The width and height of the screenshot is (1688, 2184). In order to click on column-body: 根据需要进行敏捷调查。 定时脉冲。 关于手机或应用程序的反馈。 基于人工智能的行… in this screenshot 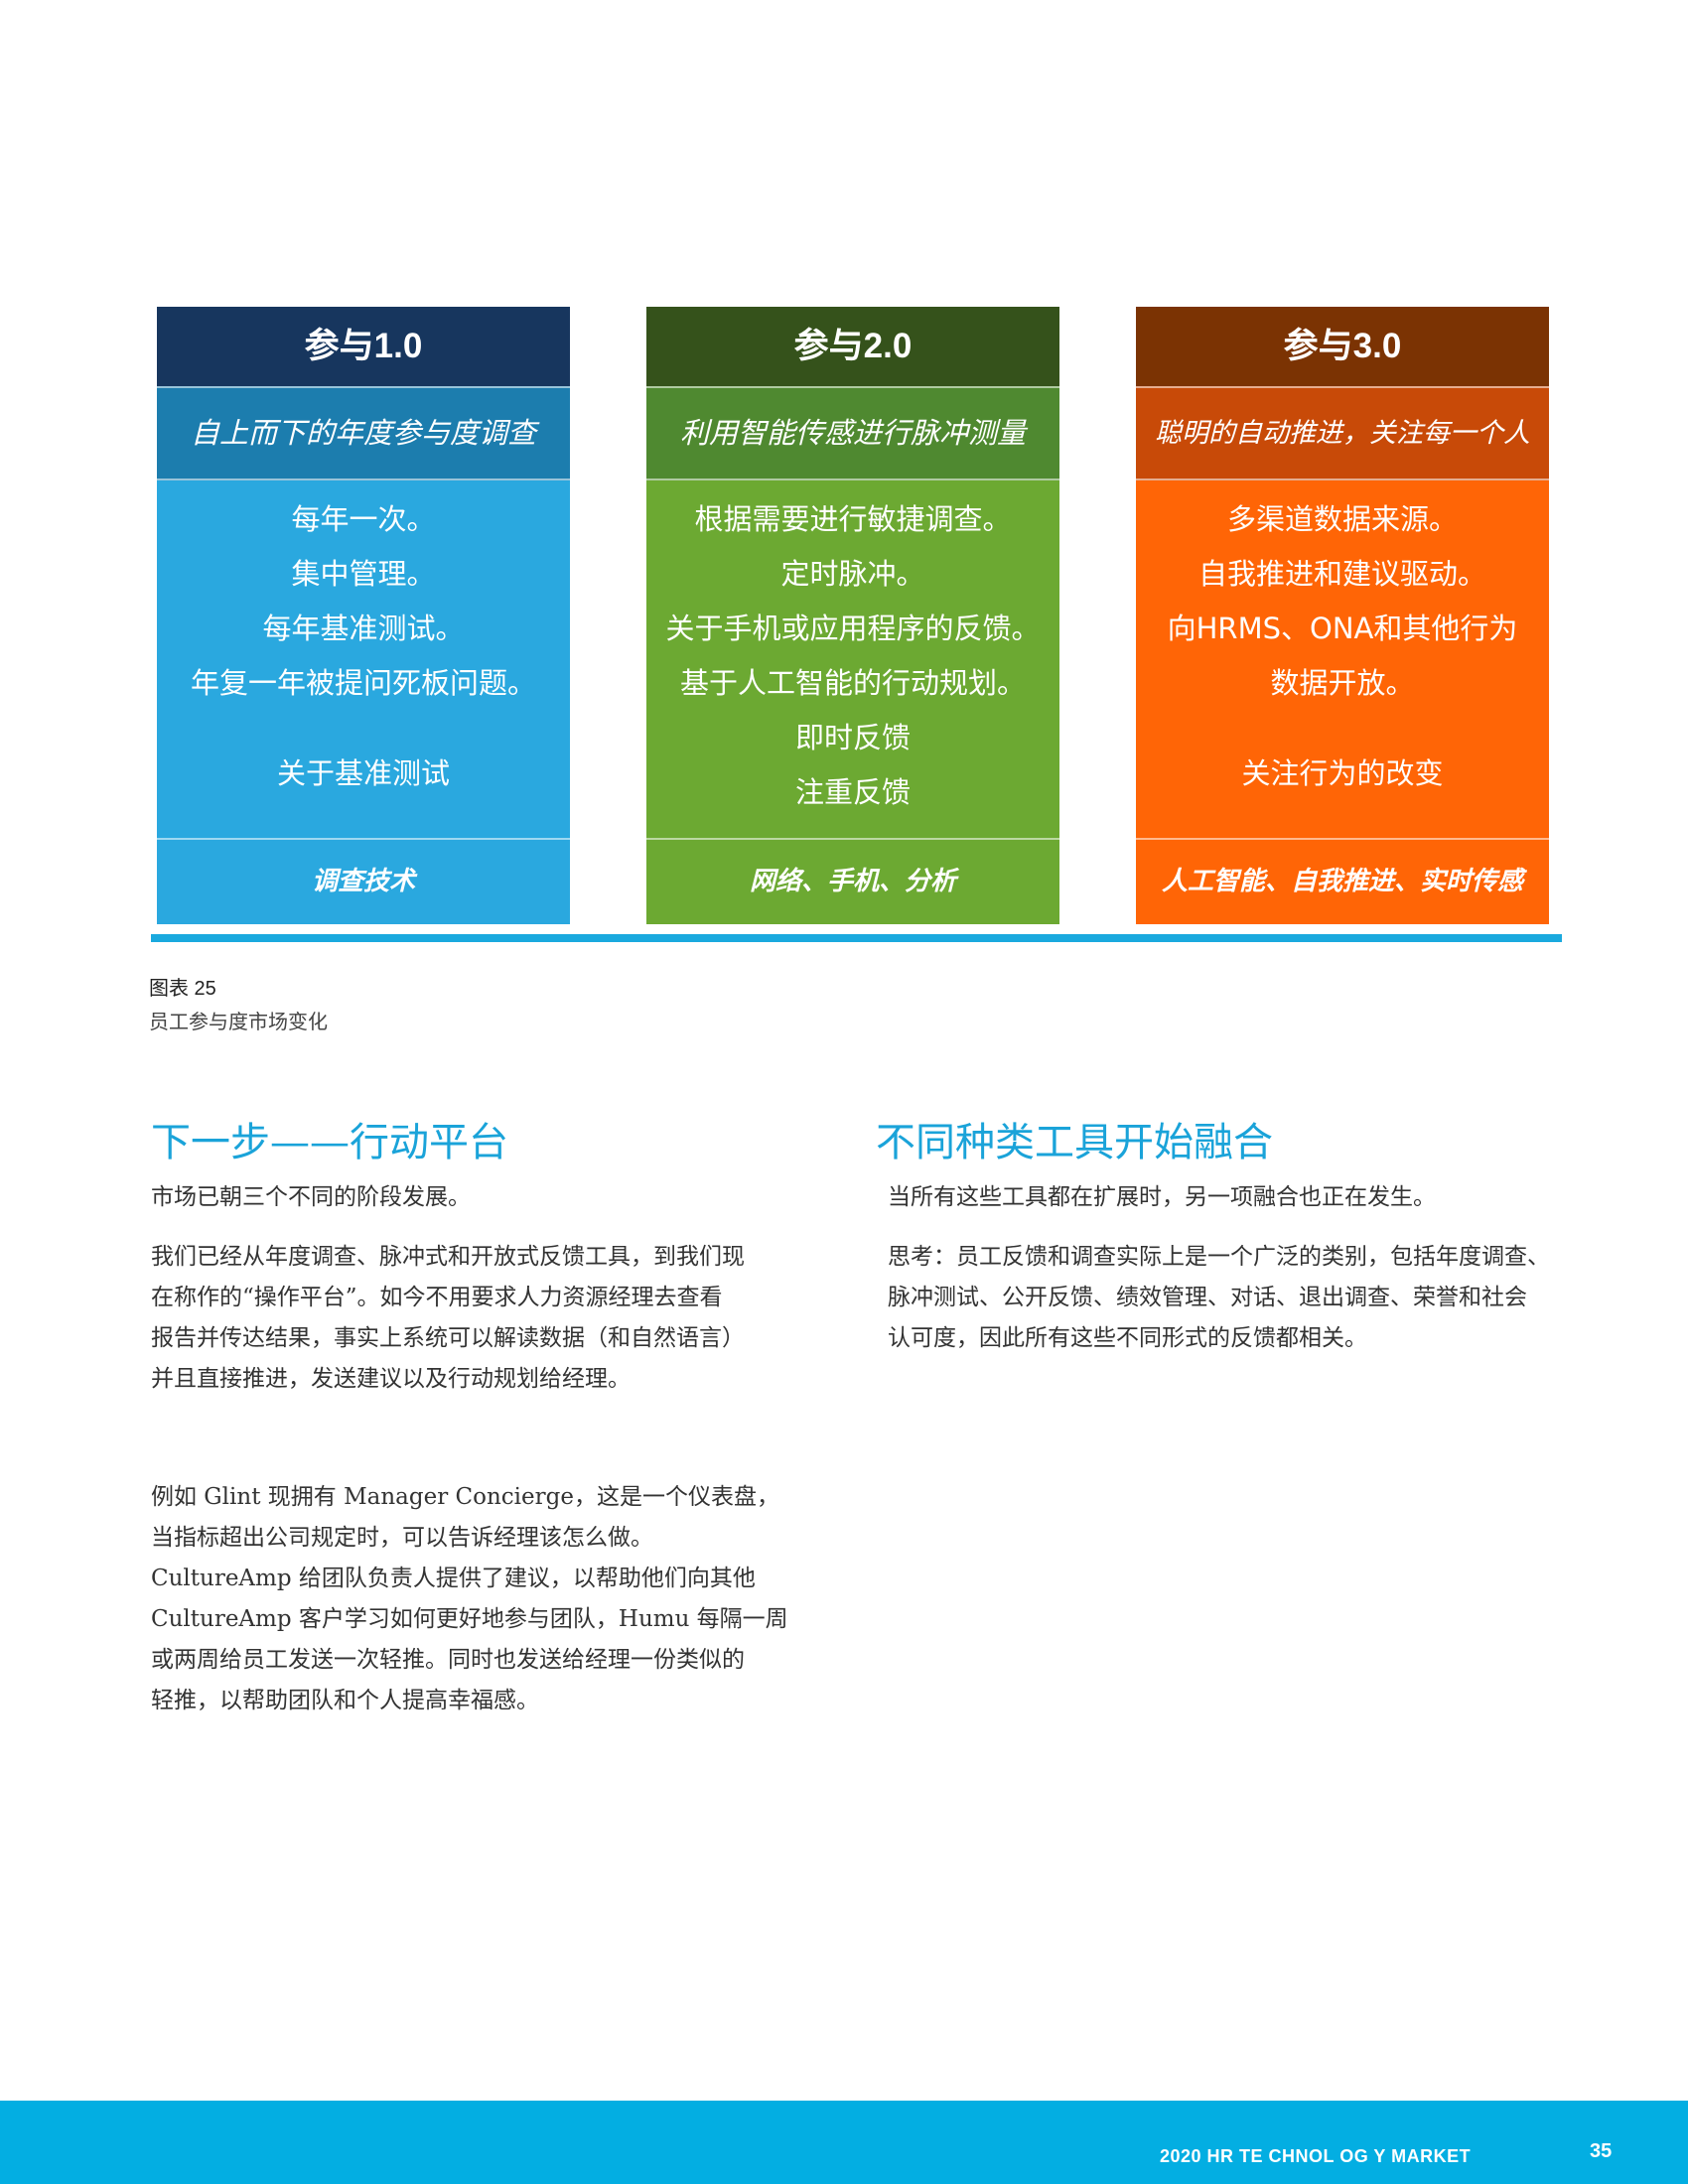, I will do `click(852, 660)`.